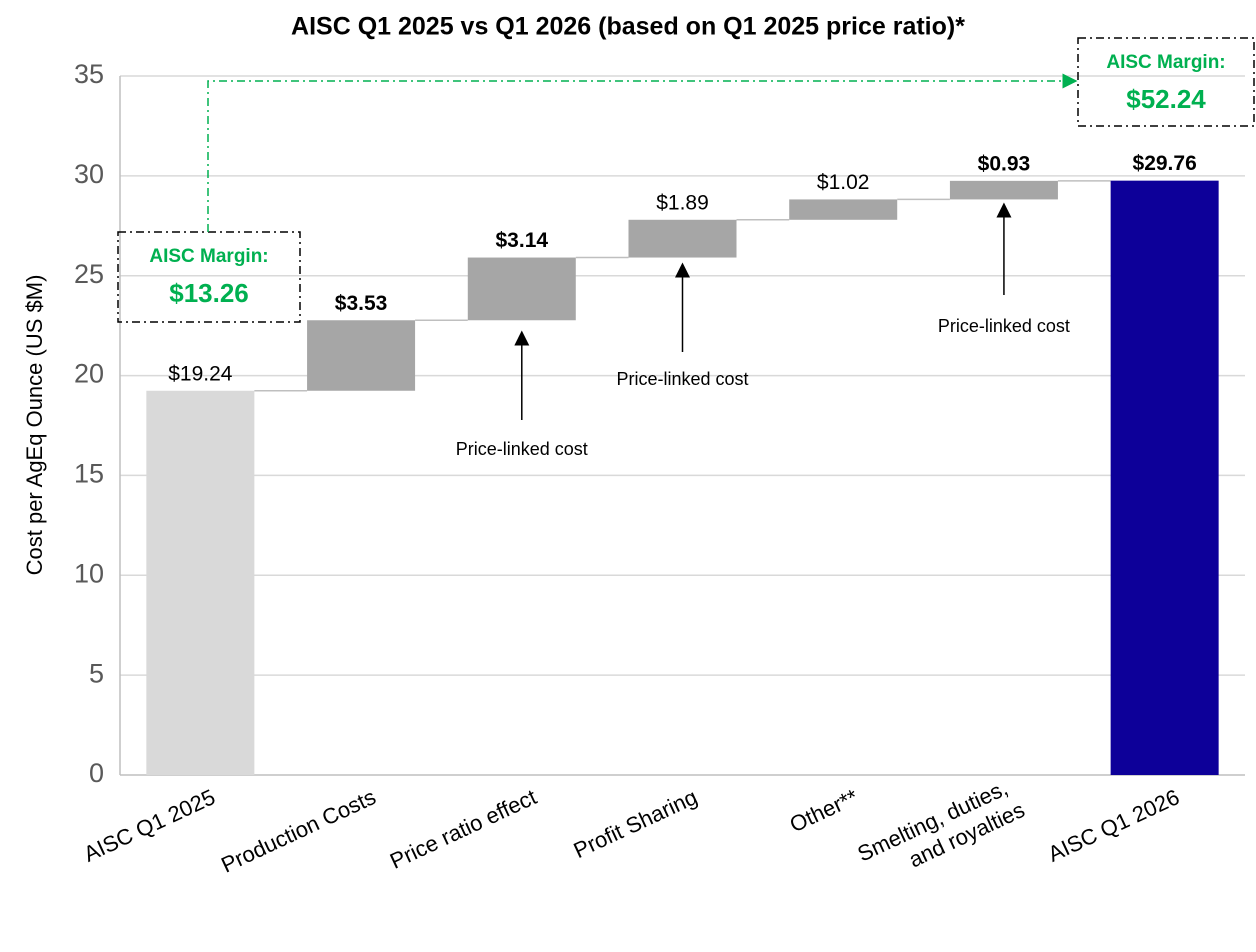 This screenshot has width=1256, height=952. Describe the element at coordinates (1113, 825) in the screenshot. I see `x-tick-label: AISC Q1 2026` at that location.